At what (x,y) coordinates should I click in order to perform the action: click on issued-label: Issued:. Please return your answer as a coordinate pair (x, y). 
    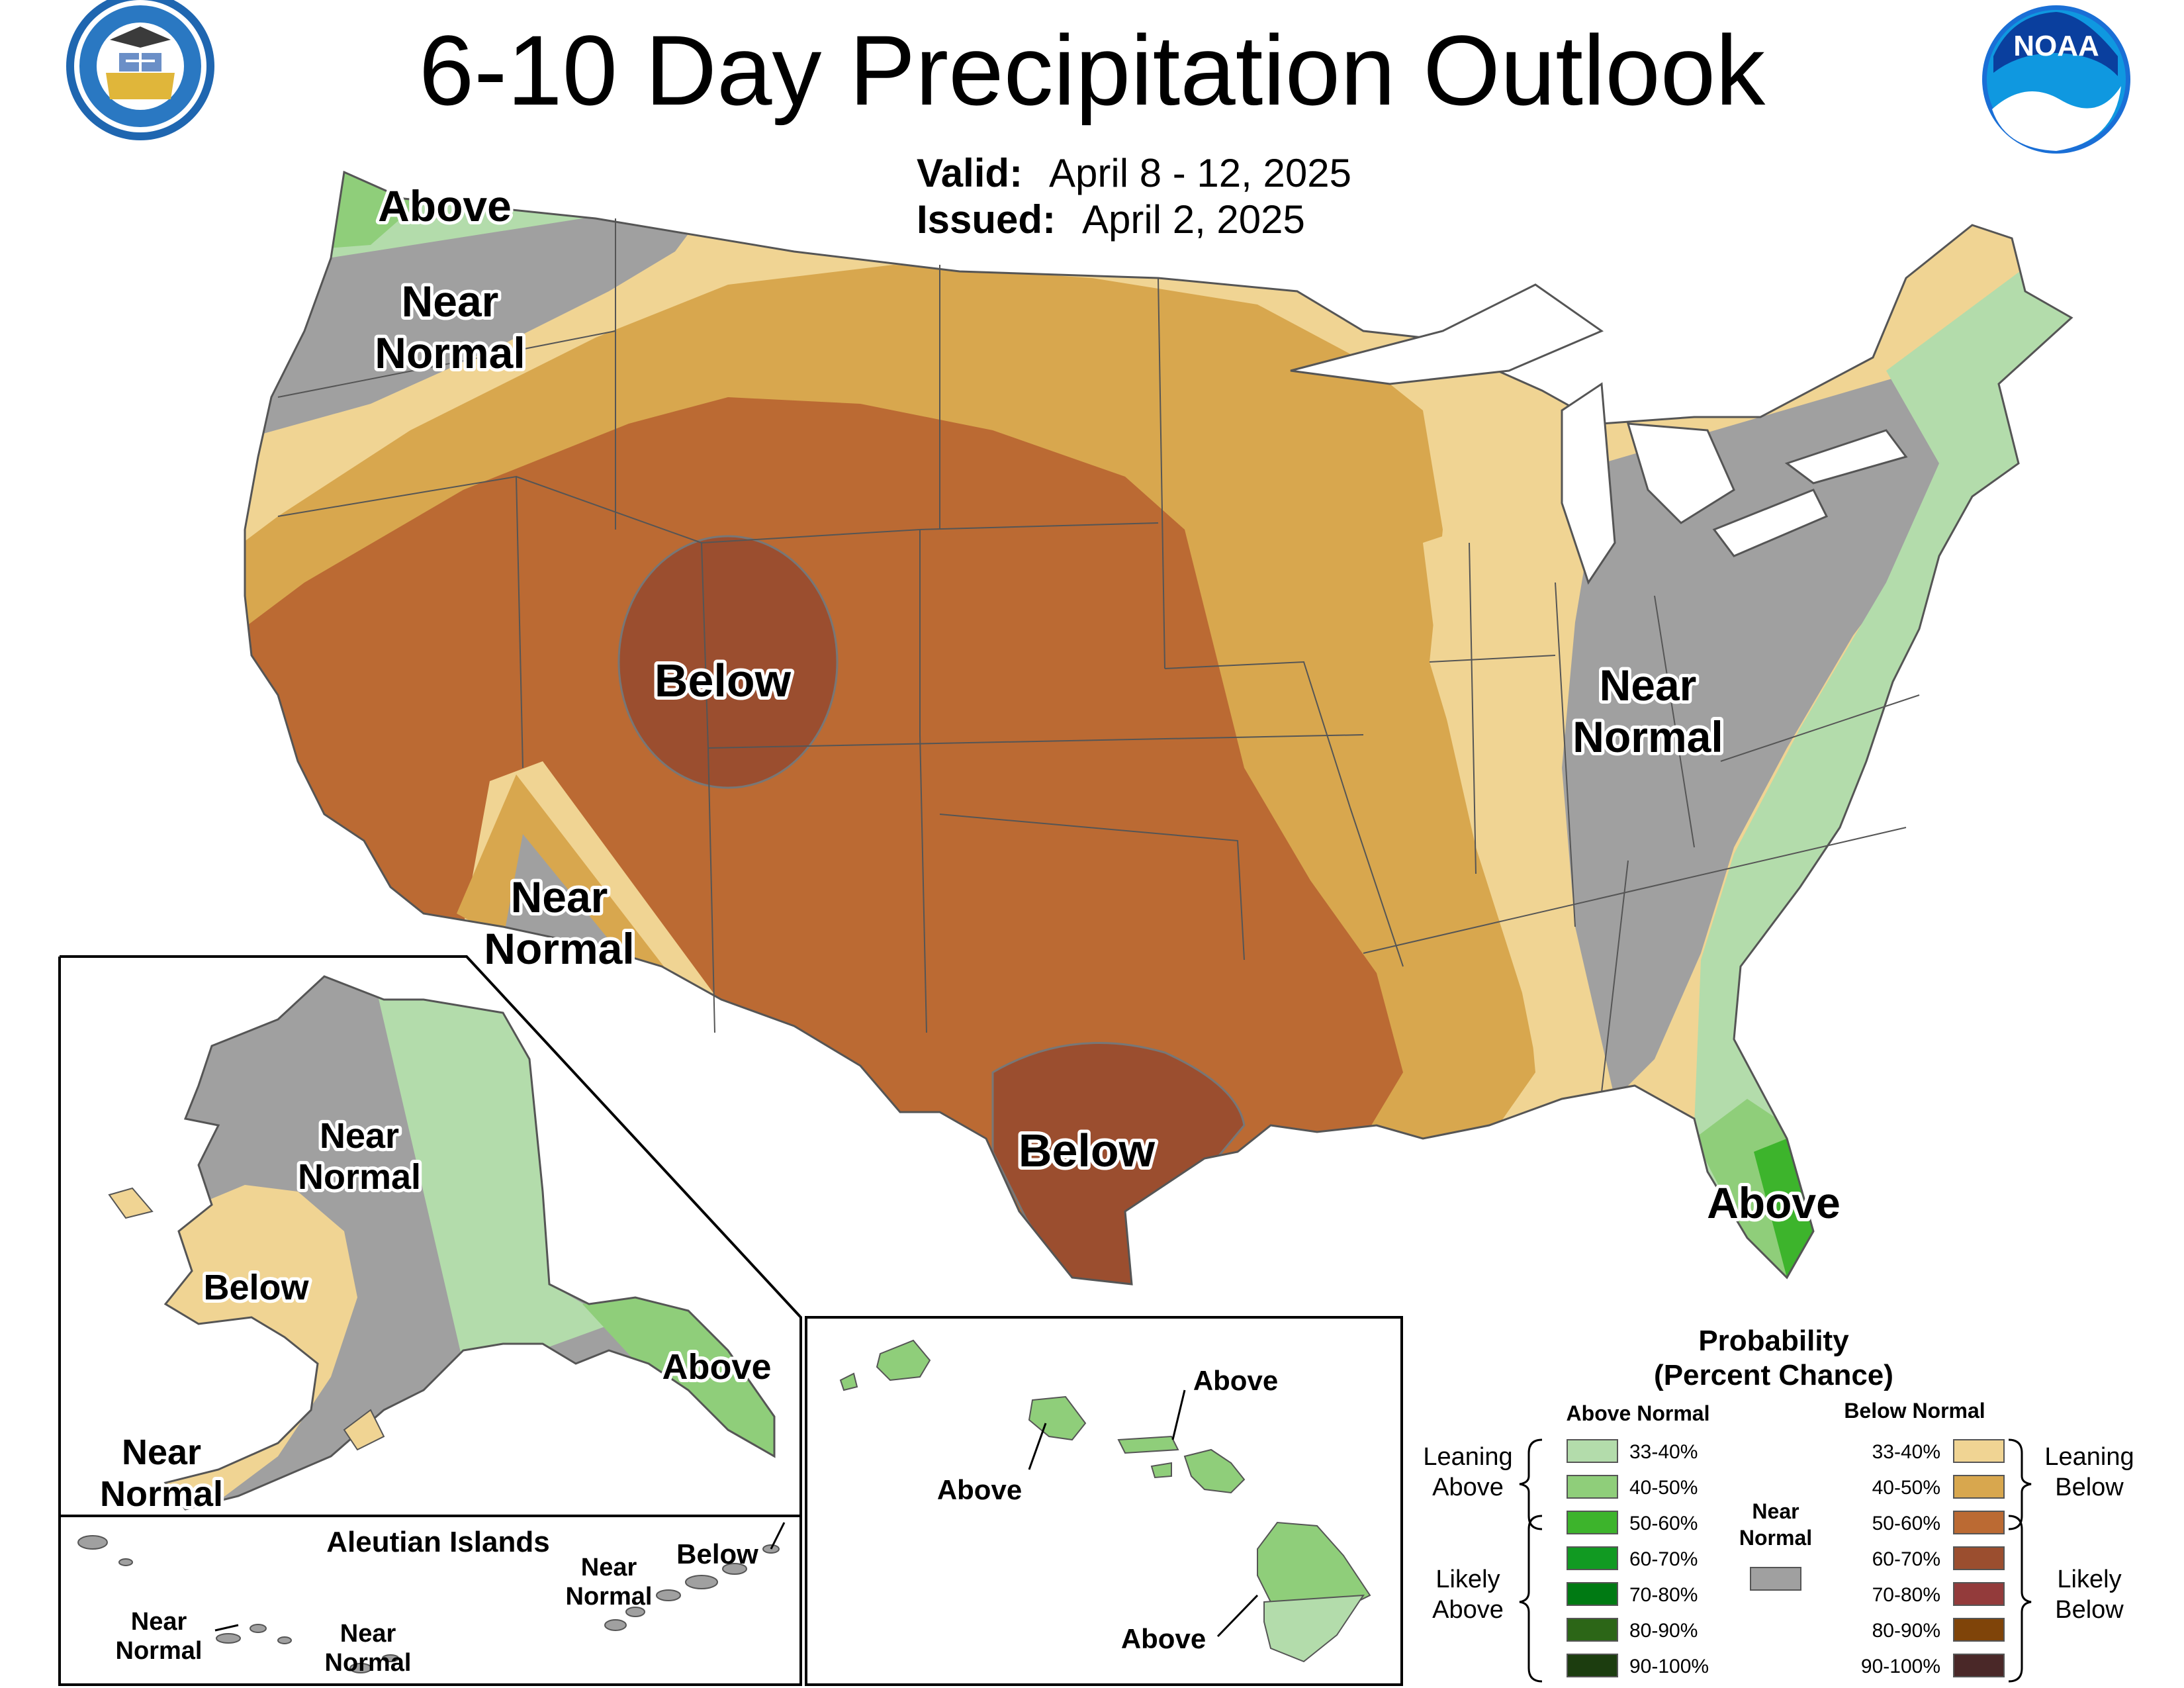
    Looking at the image, I should click on (987, 219).